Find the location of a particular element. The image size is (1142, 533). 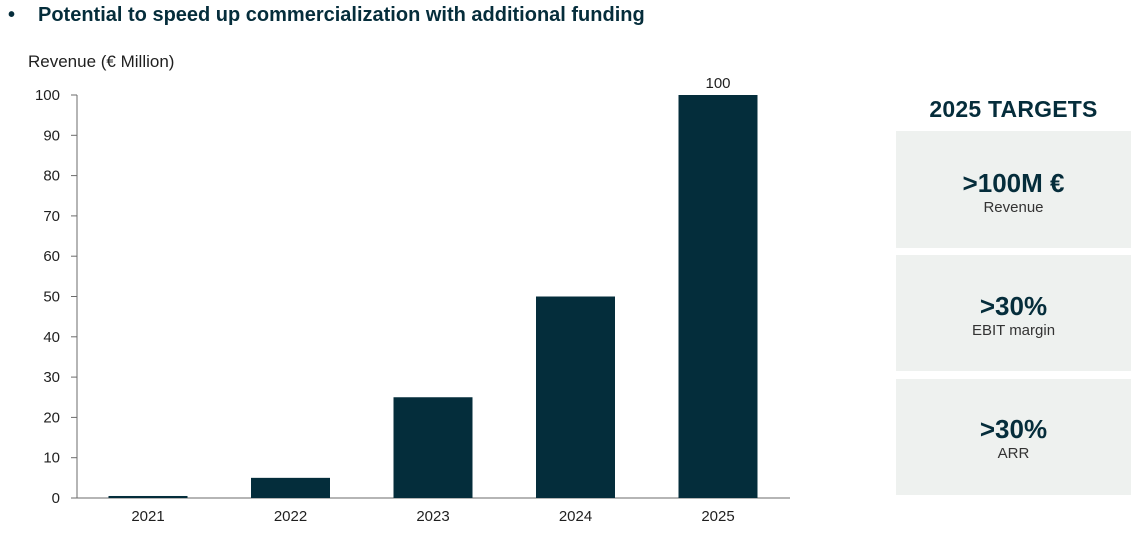

target-card-arr: >30% ARR is located at coordinates (1013, 437).